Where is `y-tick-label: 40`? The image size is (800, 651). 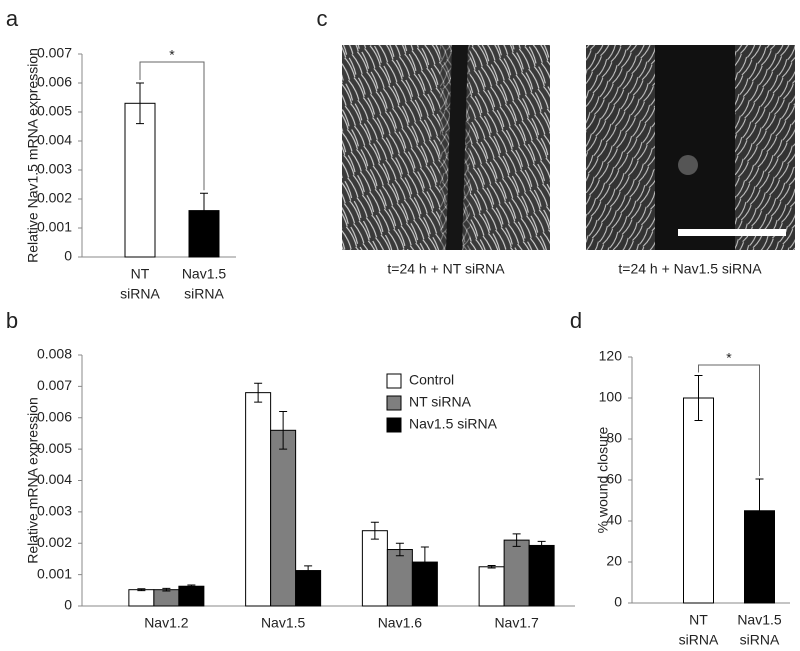
y-tick-label: 40 is located at coordinates (614, 520).